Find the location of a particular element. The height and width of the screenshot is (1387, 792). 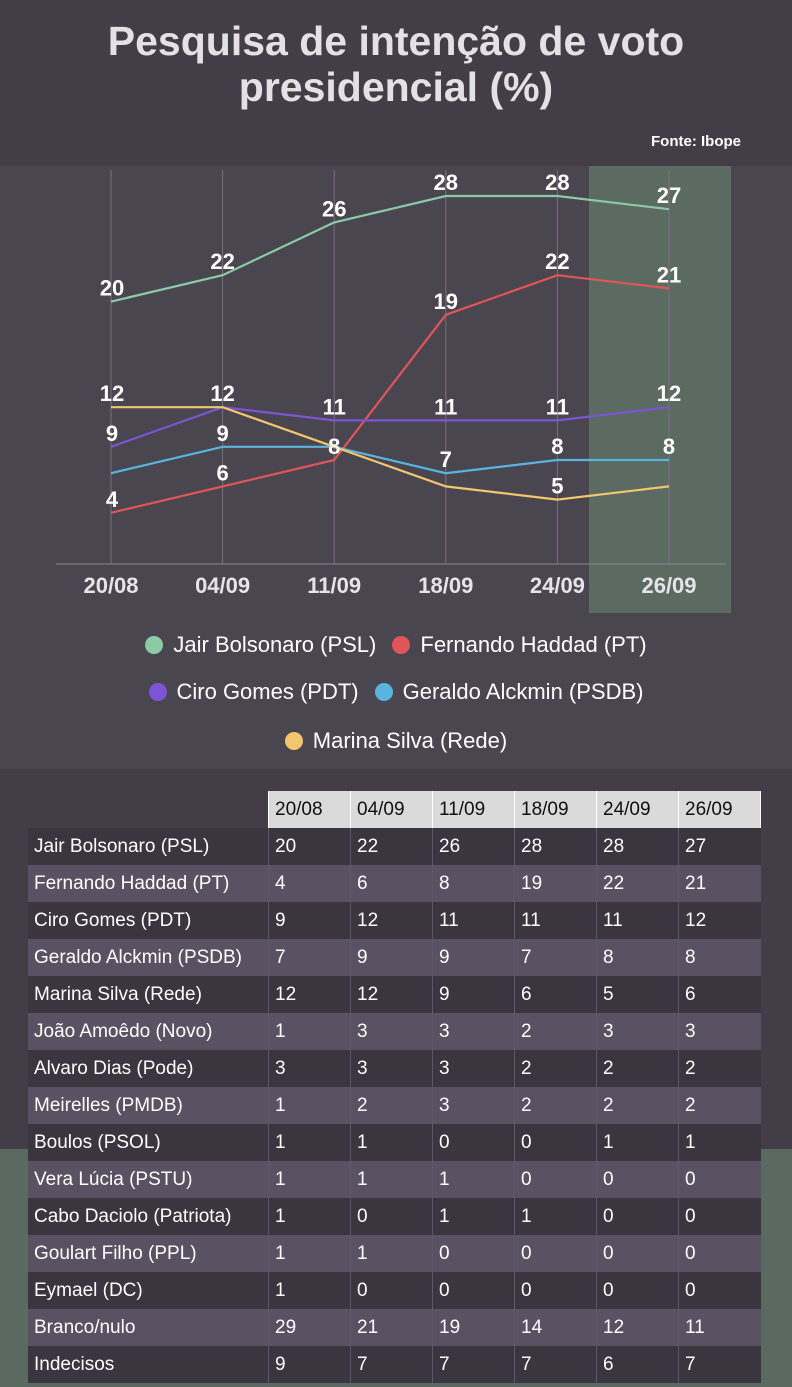

table-cell: 20 is located at coordinates (309, 846).